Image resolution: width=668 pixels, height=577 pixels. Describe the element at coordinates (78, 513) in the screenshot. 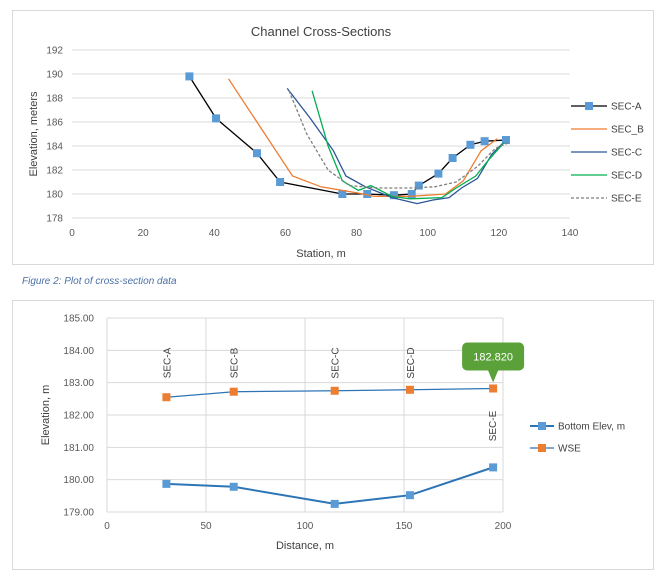

I see `y-tick-label: 179.00` at that location.